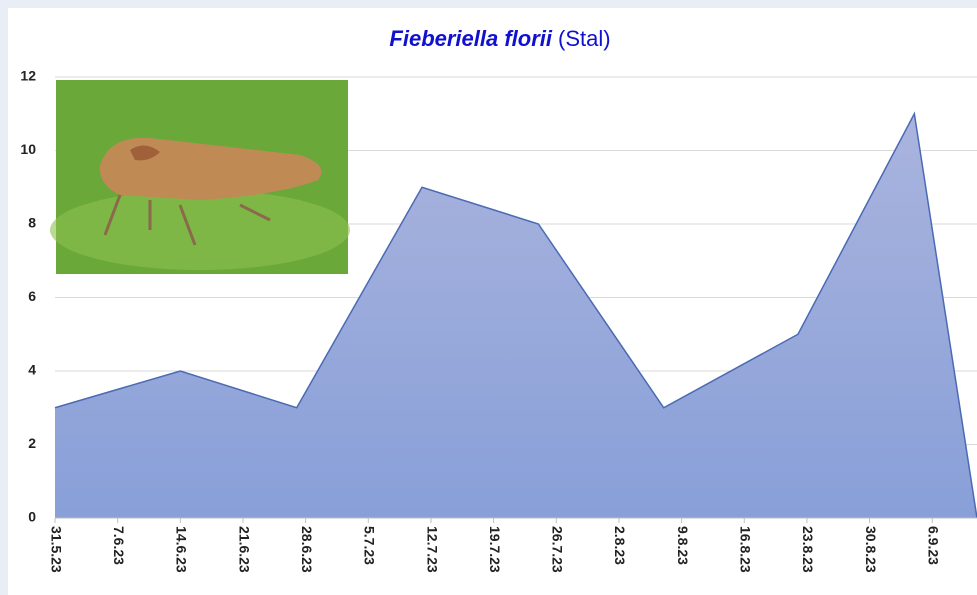 The image size is (977, 595). What do you see at coordinates (934, 545) in the screenshot?
I see `x-tick-label: 6.9.23` at bounding box center [934, 545].